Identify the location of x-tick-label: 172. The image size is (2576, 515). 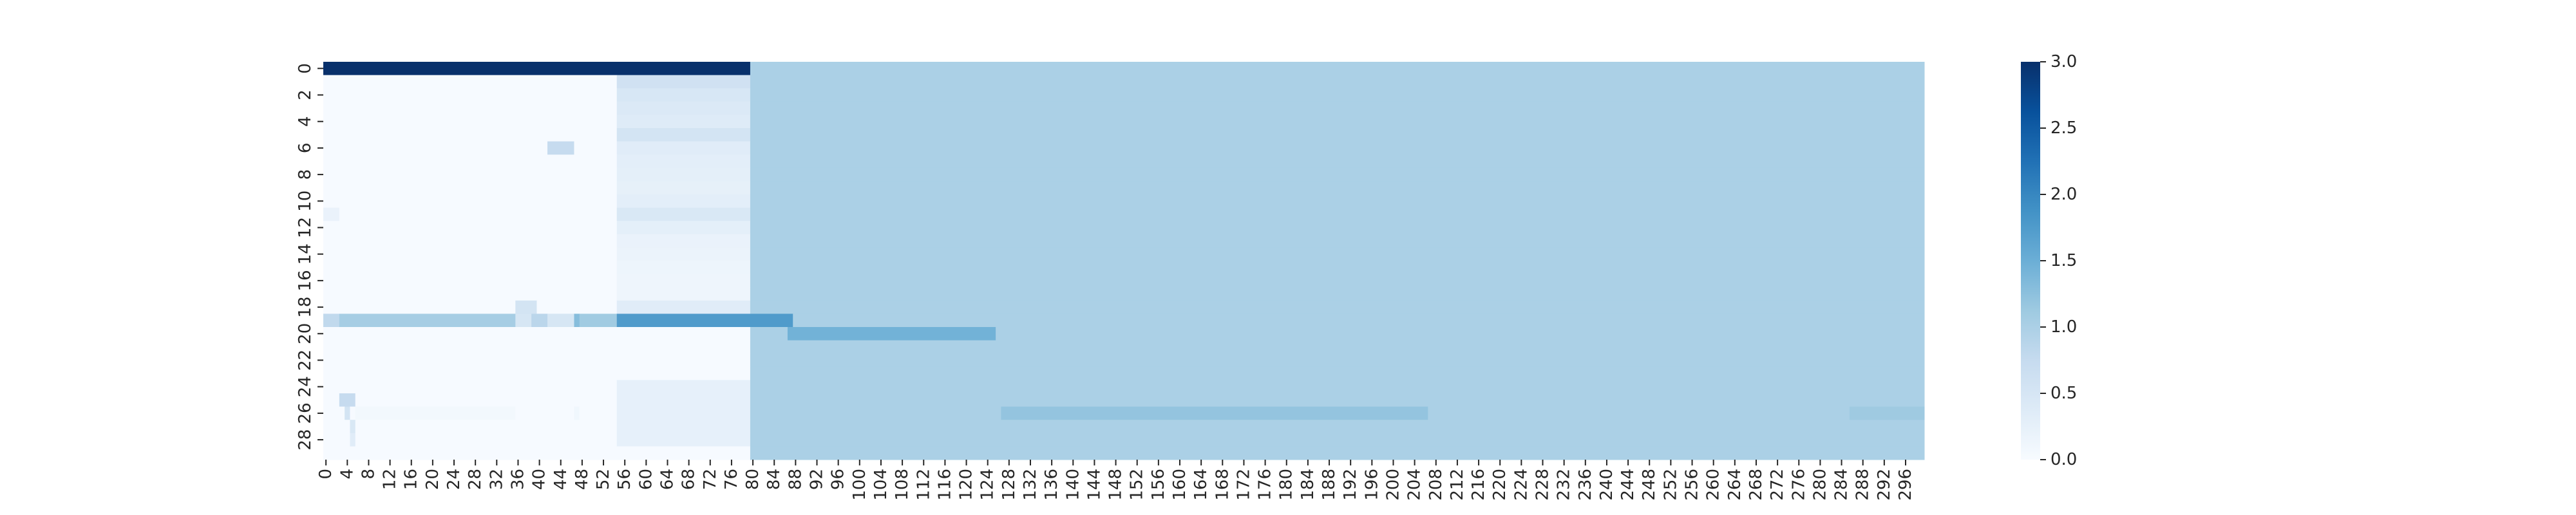
(1243, 485).